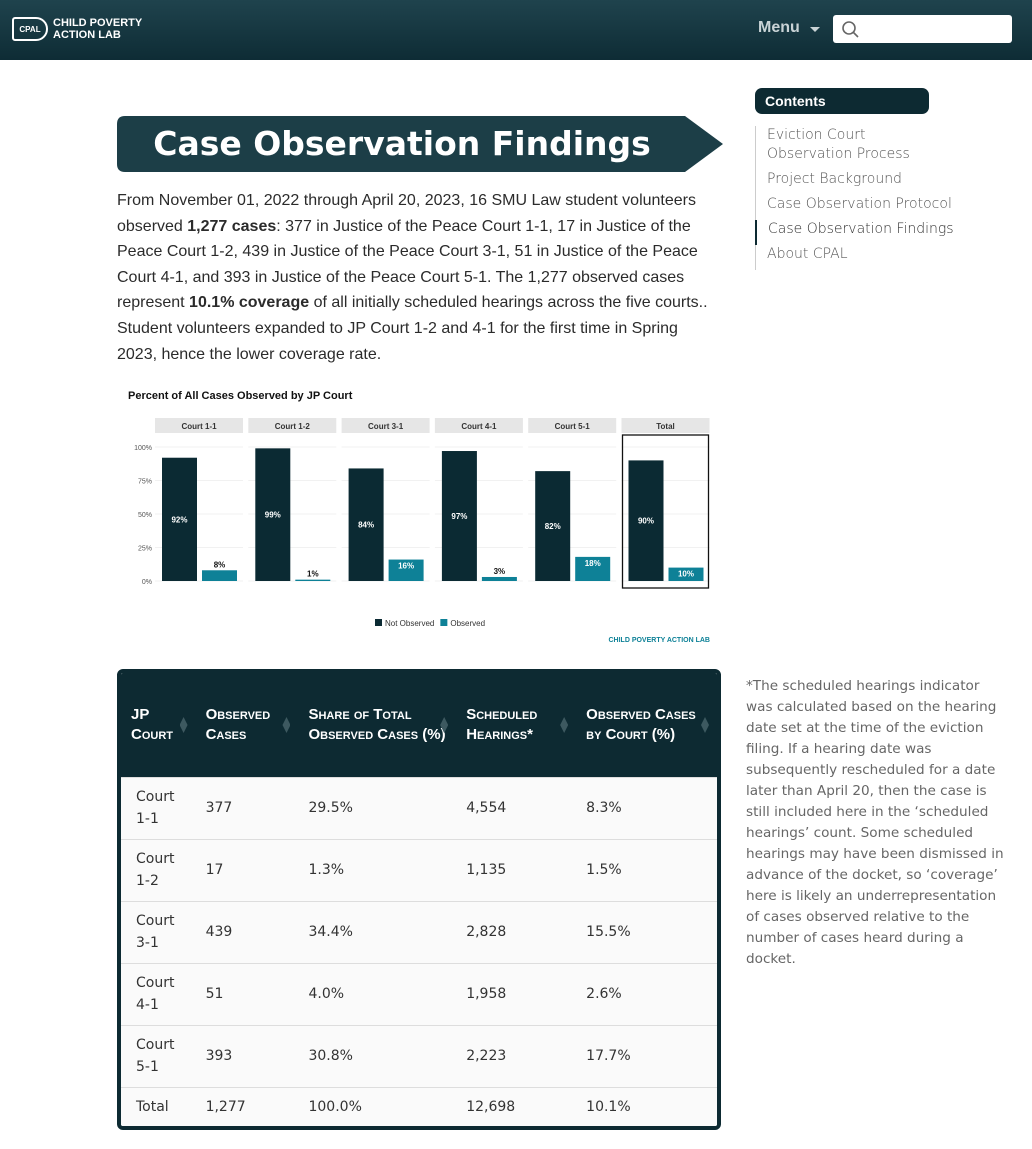 This screenshot has height=1149, width=1032. I want to click on table-cell: Court 4-1, so click(158, 993).